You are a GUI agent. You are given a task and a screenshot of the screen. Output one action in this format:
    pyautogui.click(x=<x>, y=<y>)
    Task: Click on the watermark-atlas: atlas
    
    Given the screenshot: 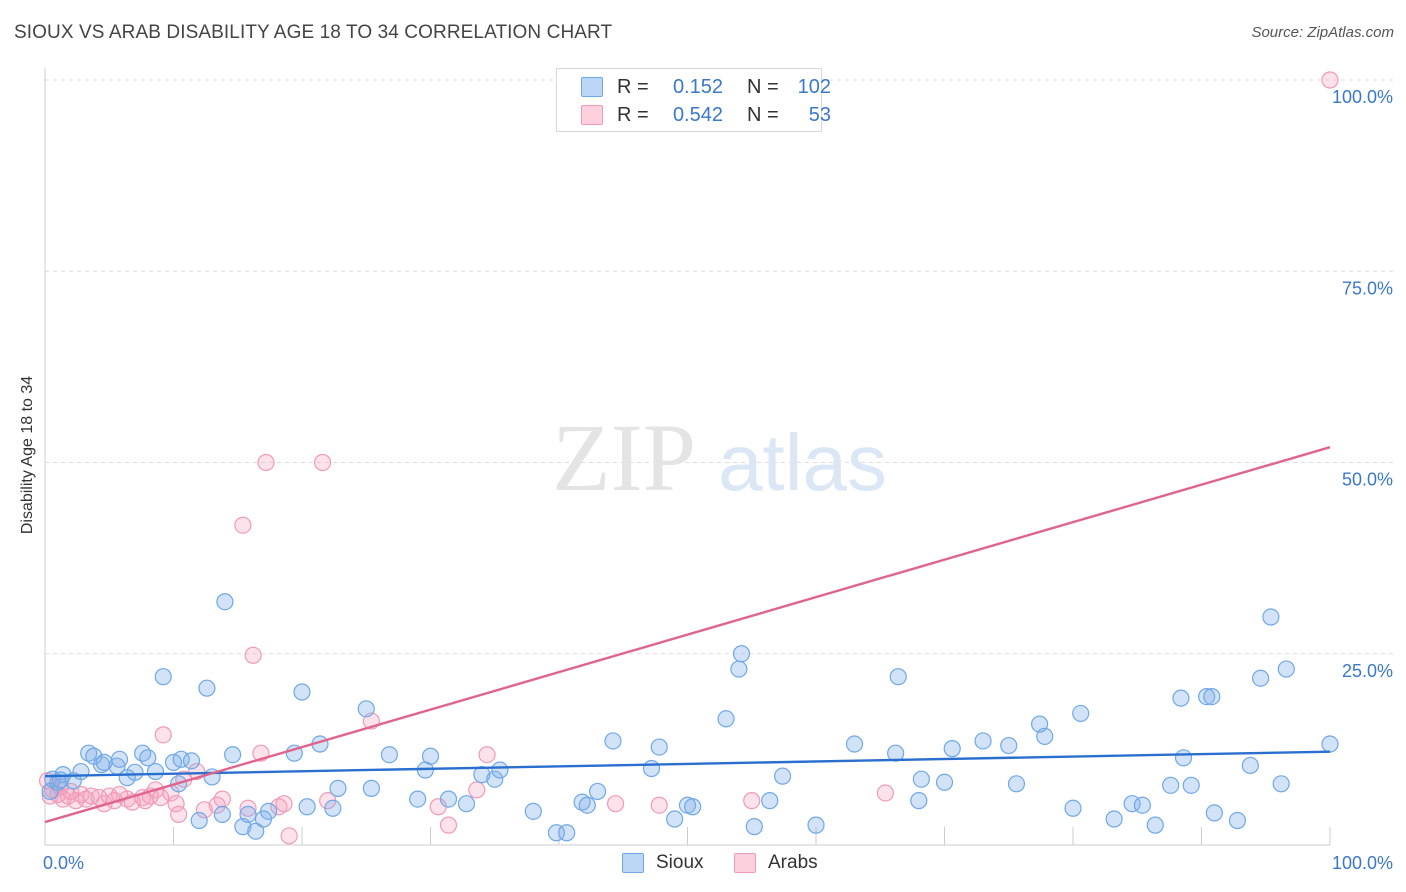 What is the action you would take?
    pyautogui.click(x=802, y=462)
    